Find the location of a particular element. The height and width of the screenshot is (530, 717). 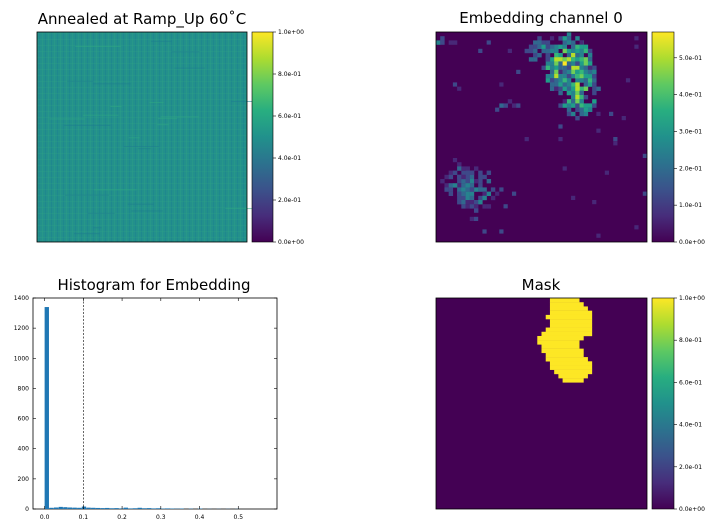

colorbar-tick-label: 8.0e-01 is located at coordinates (289, 74).